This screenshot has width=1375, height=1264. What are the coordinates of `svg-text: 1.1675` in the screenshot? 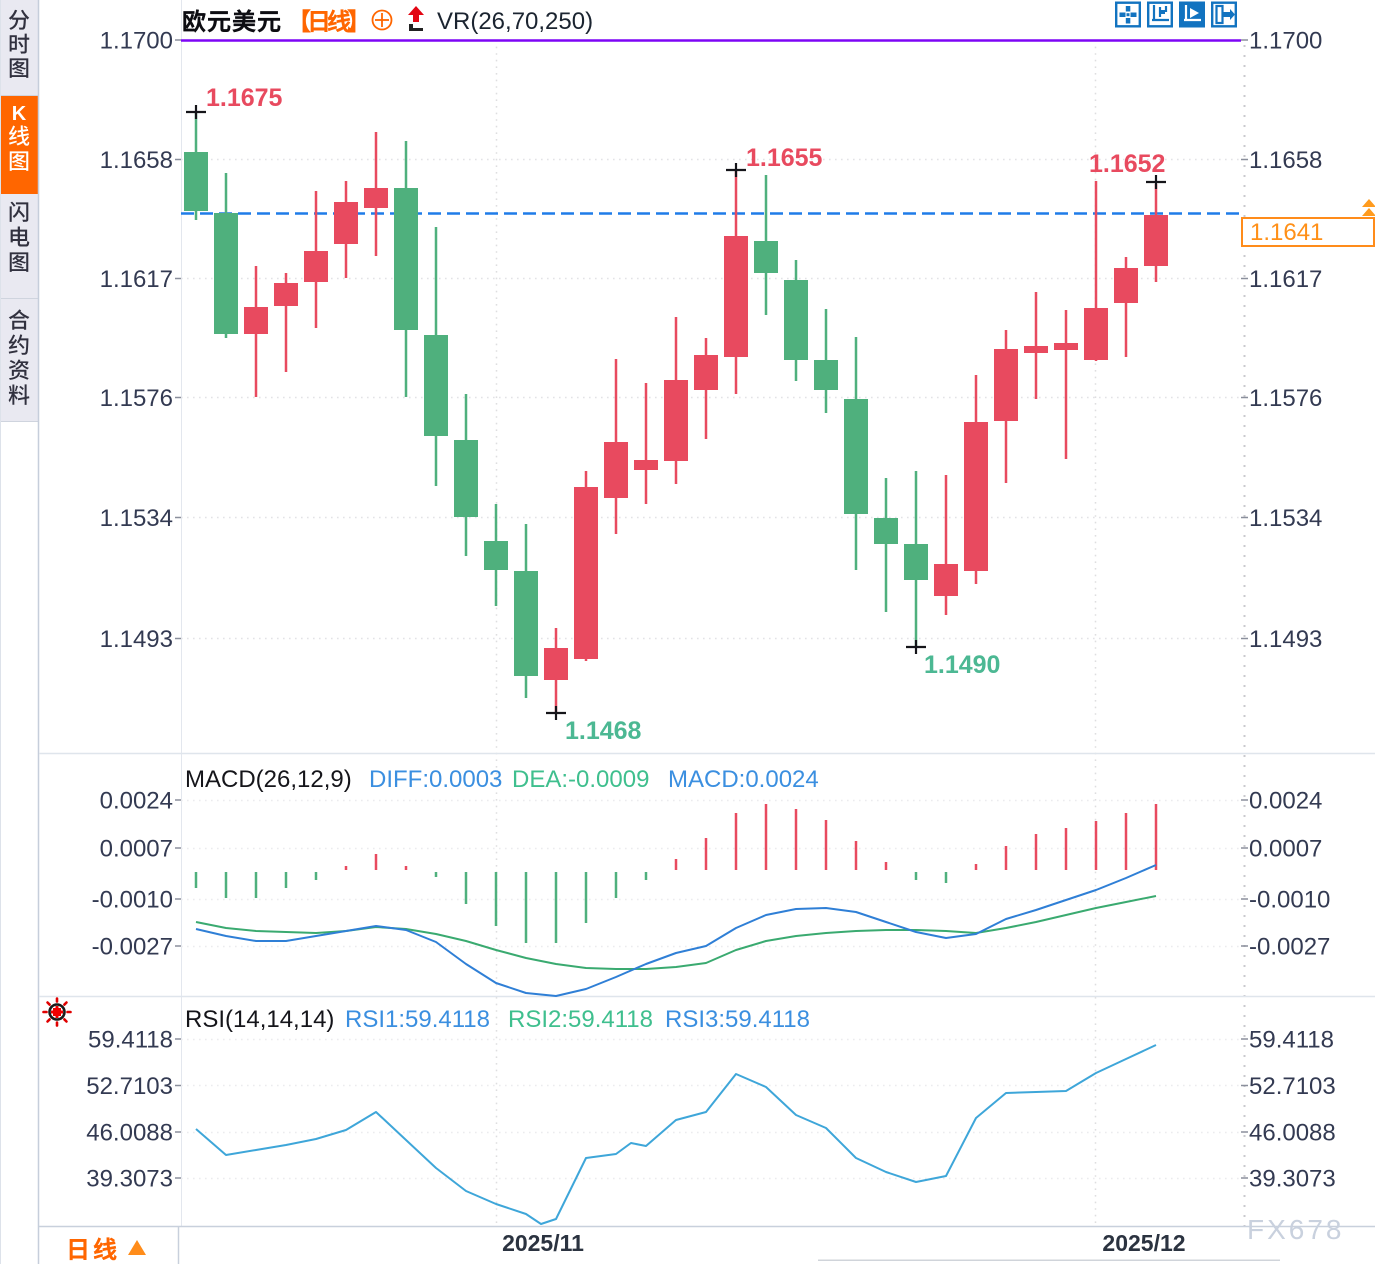 It's located at (244, 98).